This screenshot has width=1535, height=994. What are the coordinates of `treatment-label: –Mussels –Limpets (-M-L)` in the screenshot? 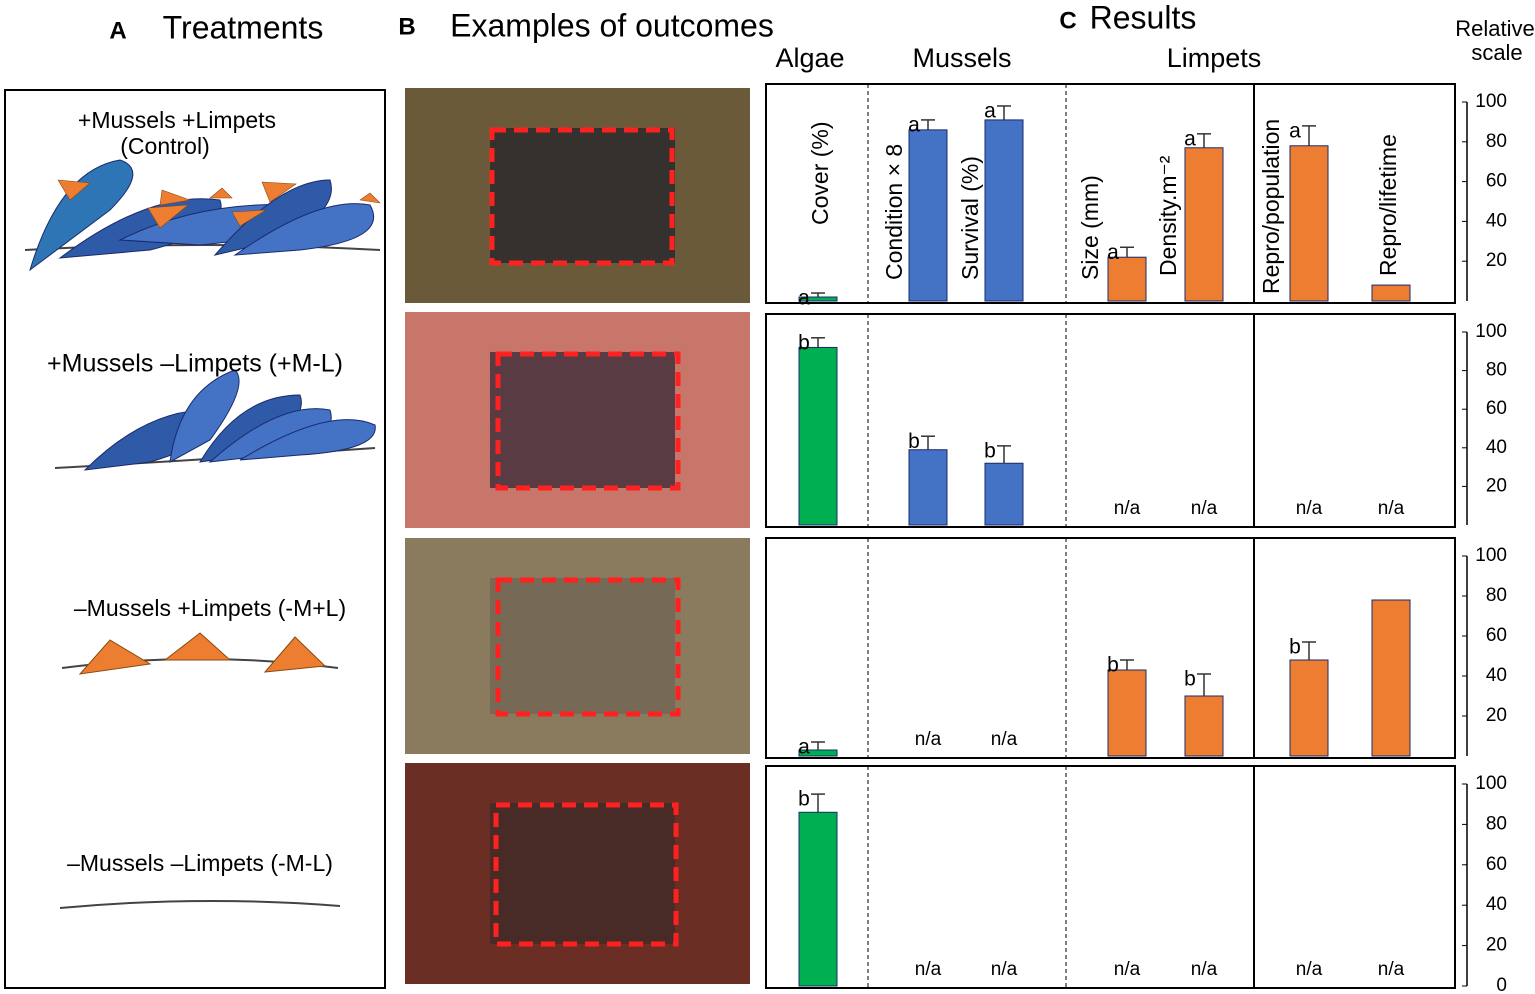 It's located at (200, 863).